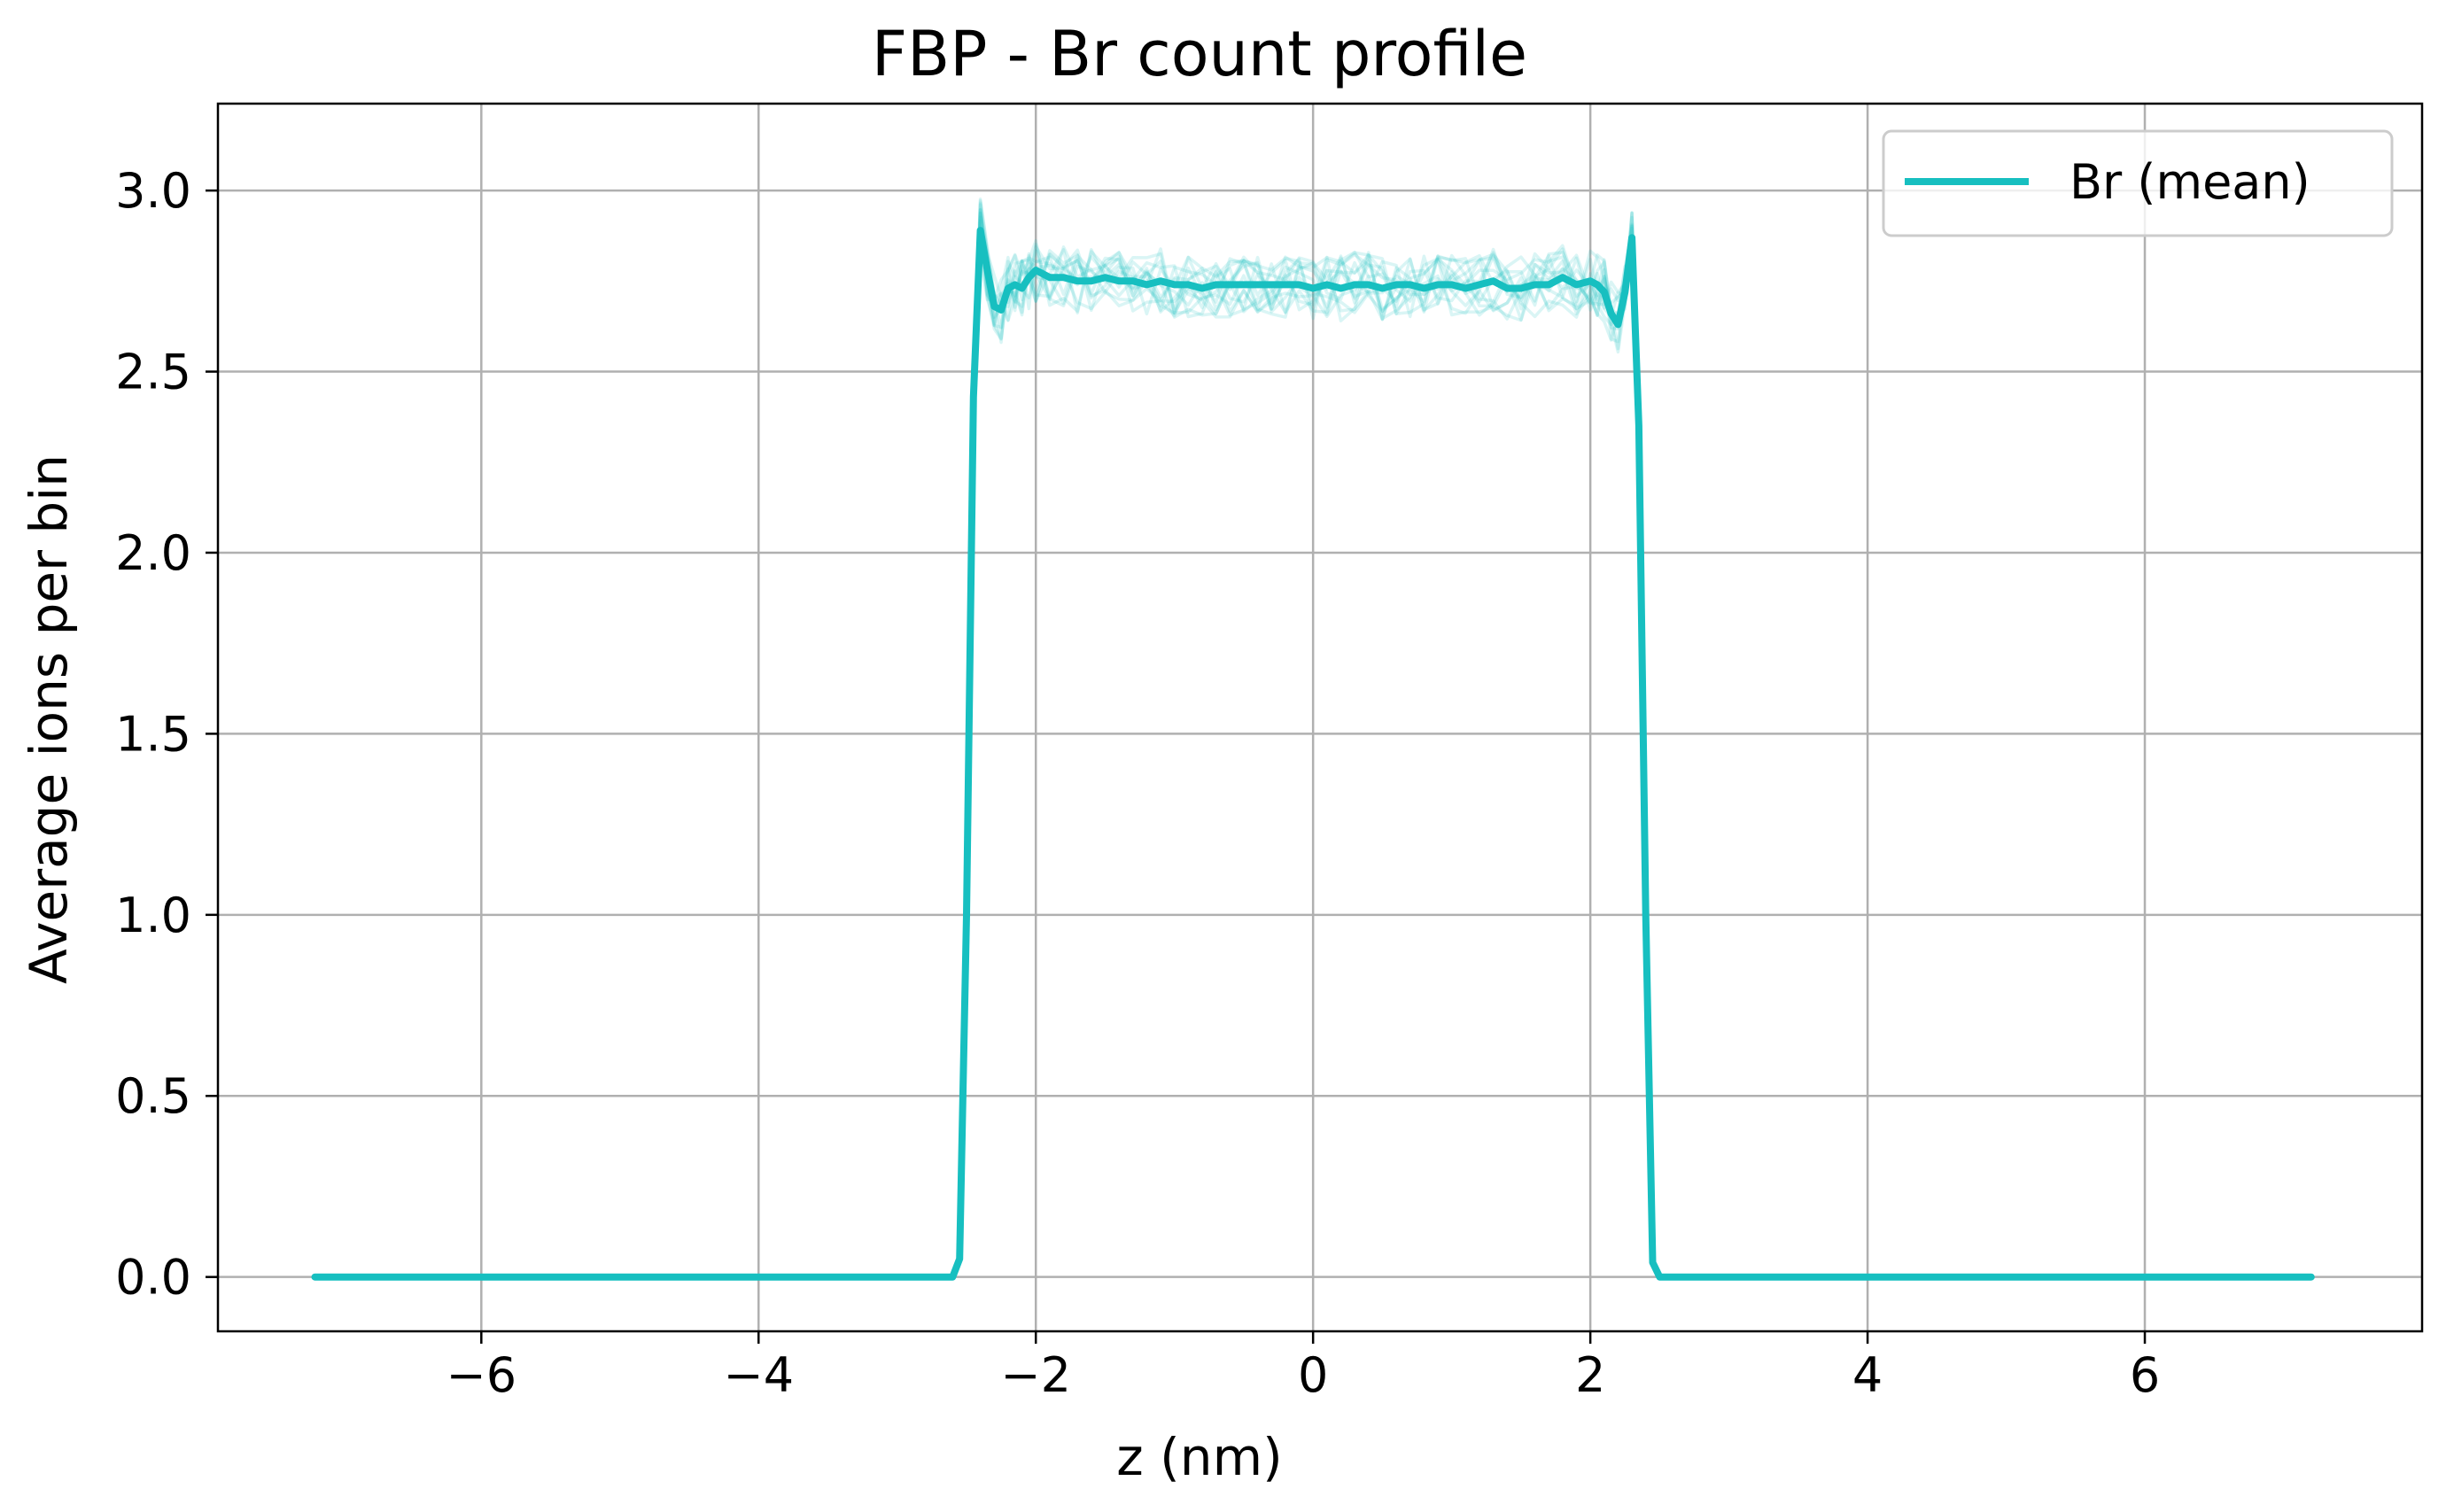 The height and width of the screenshot is (1512, 2446). I want to click on y-tick-label: 1.5, so click(153, 734).